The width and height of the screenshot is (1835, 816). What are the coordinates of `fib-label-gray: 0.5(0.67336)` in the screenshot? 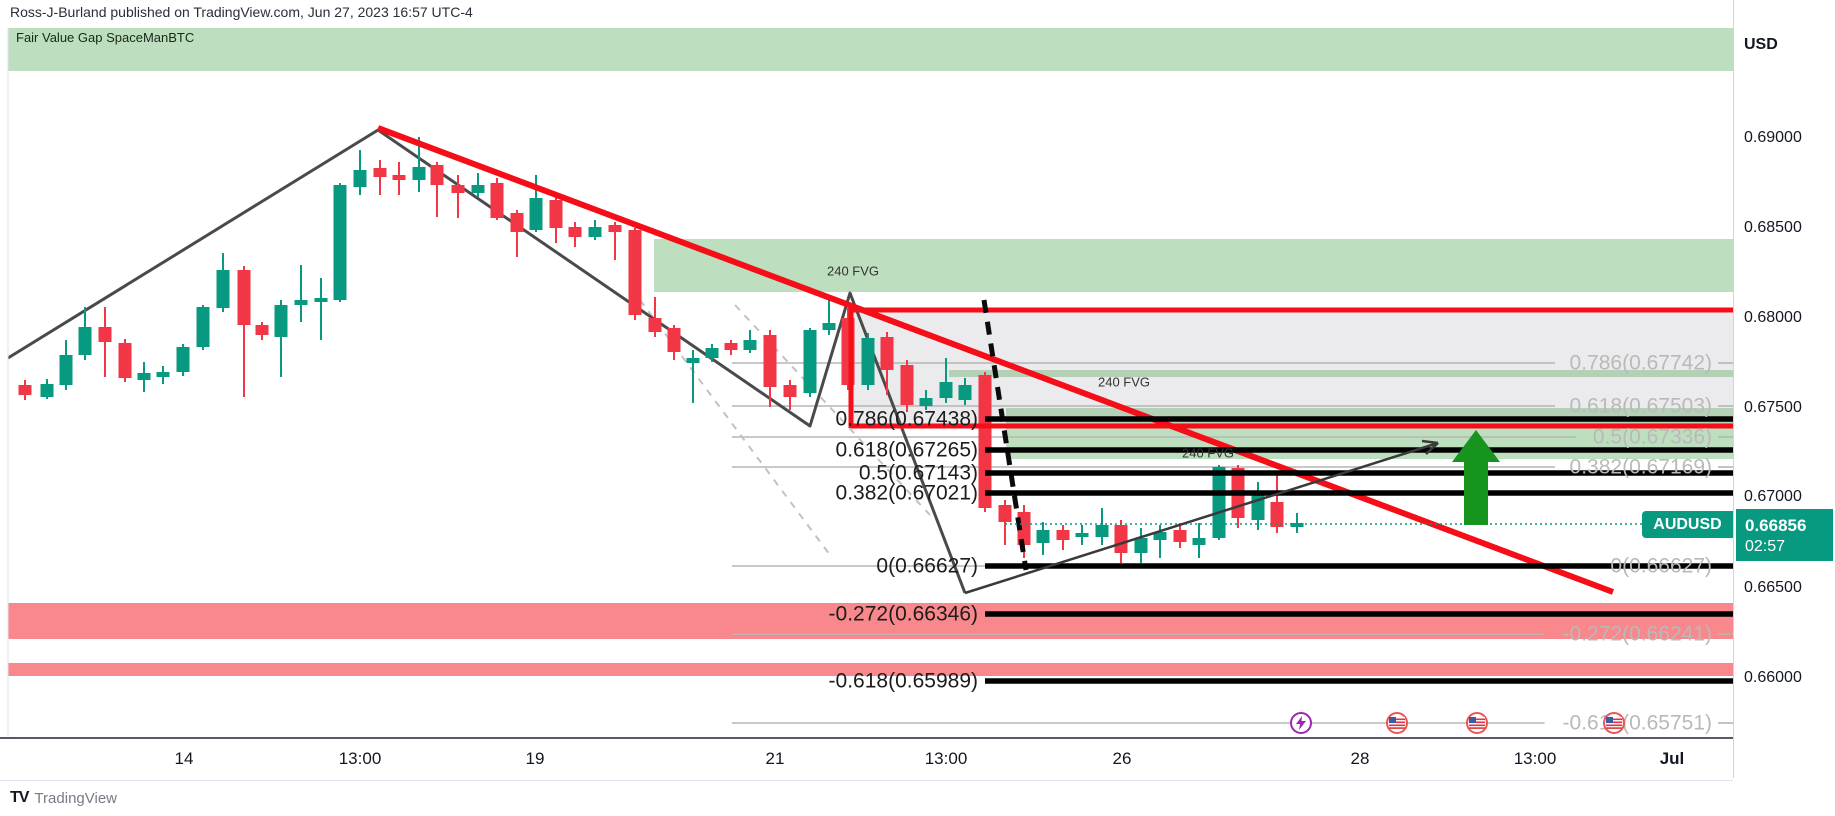 It's located at (1652, 437).